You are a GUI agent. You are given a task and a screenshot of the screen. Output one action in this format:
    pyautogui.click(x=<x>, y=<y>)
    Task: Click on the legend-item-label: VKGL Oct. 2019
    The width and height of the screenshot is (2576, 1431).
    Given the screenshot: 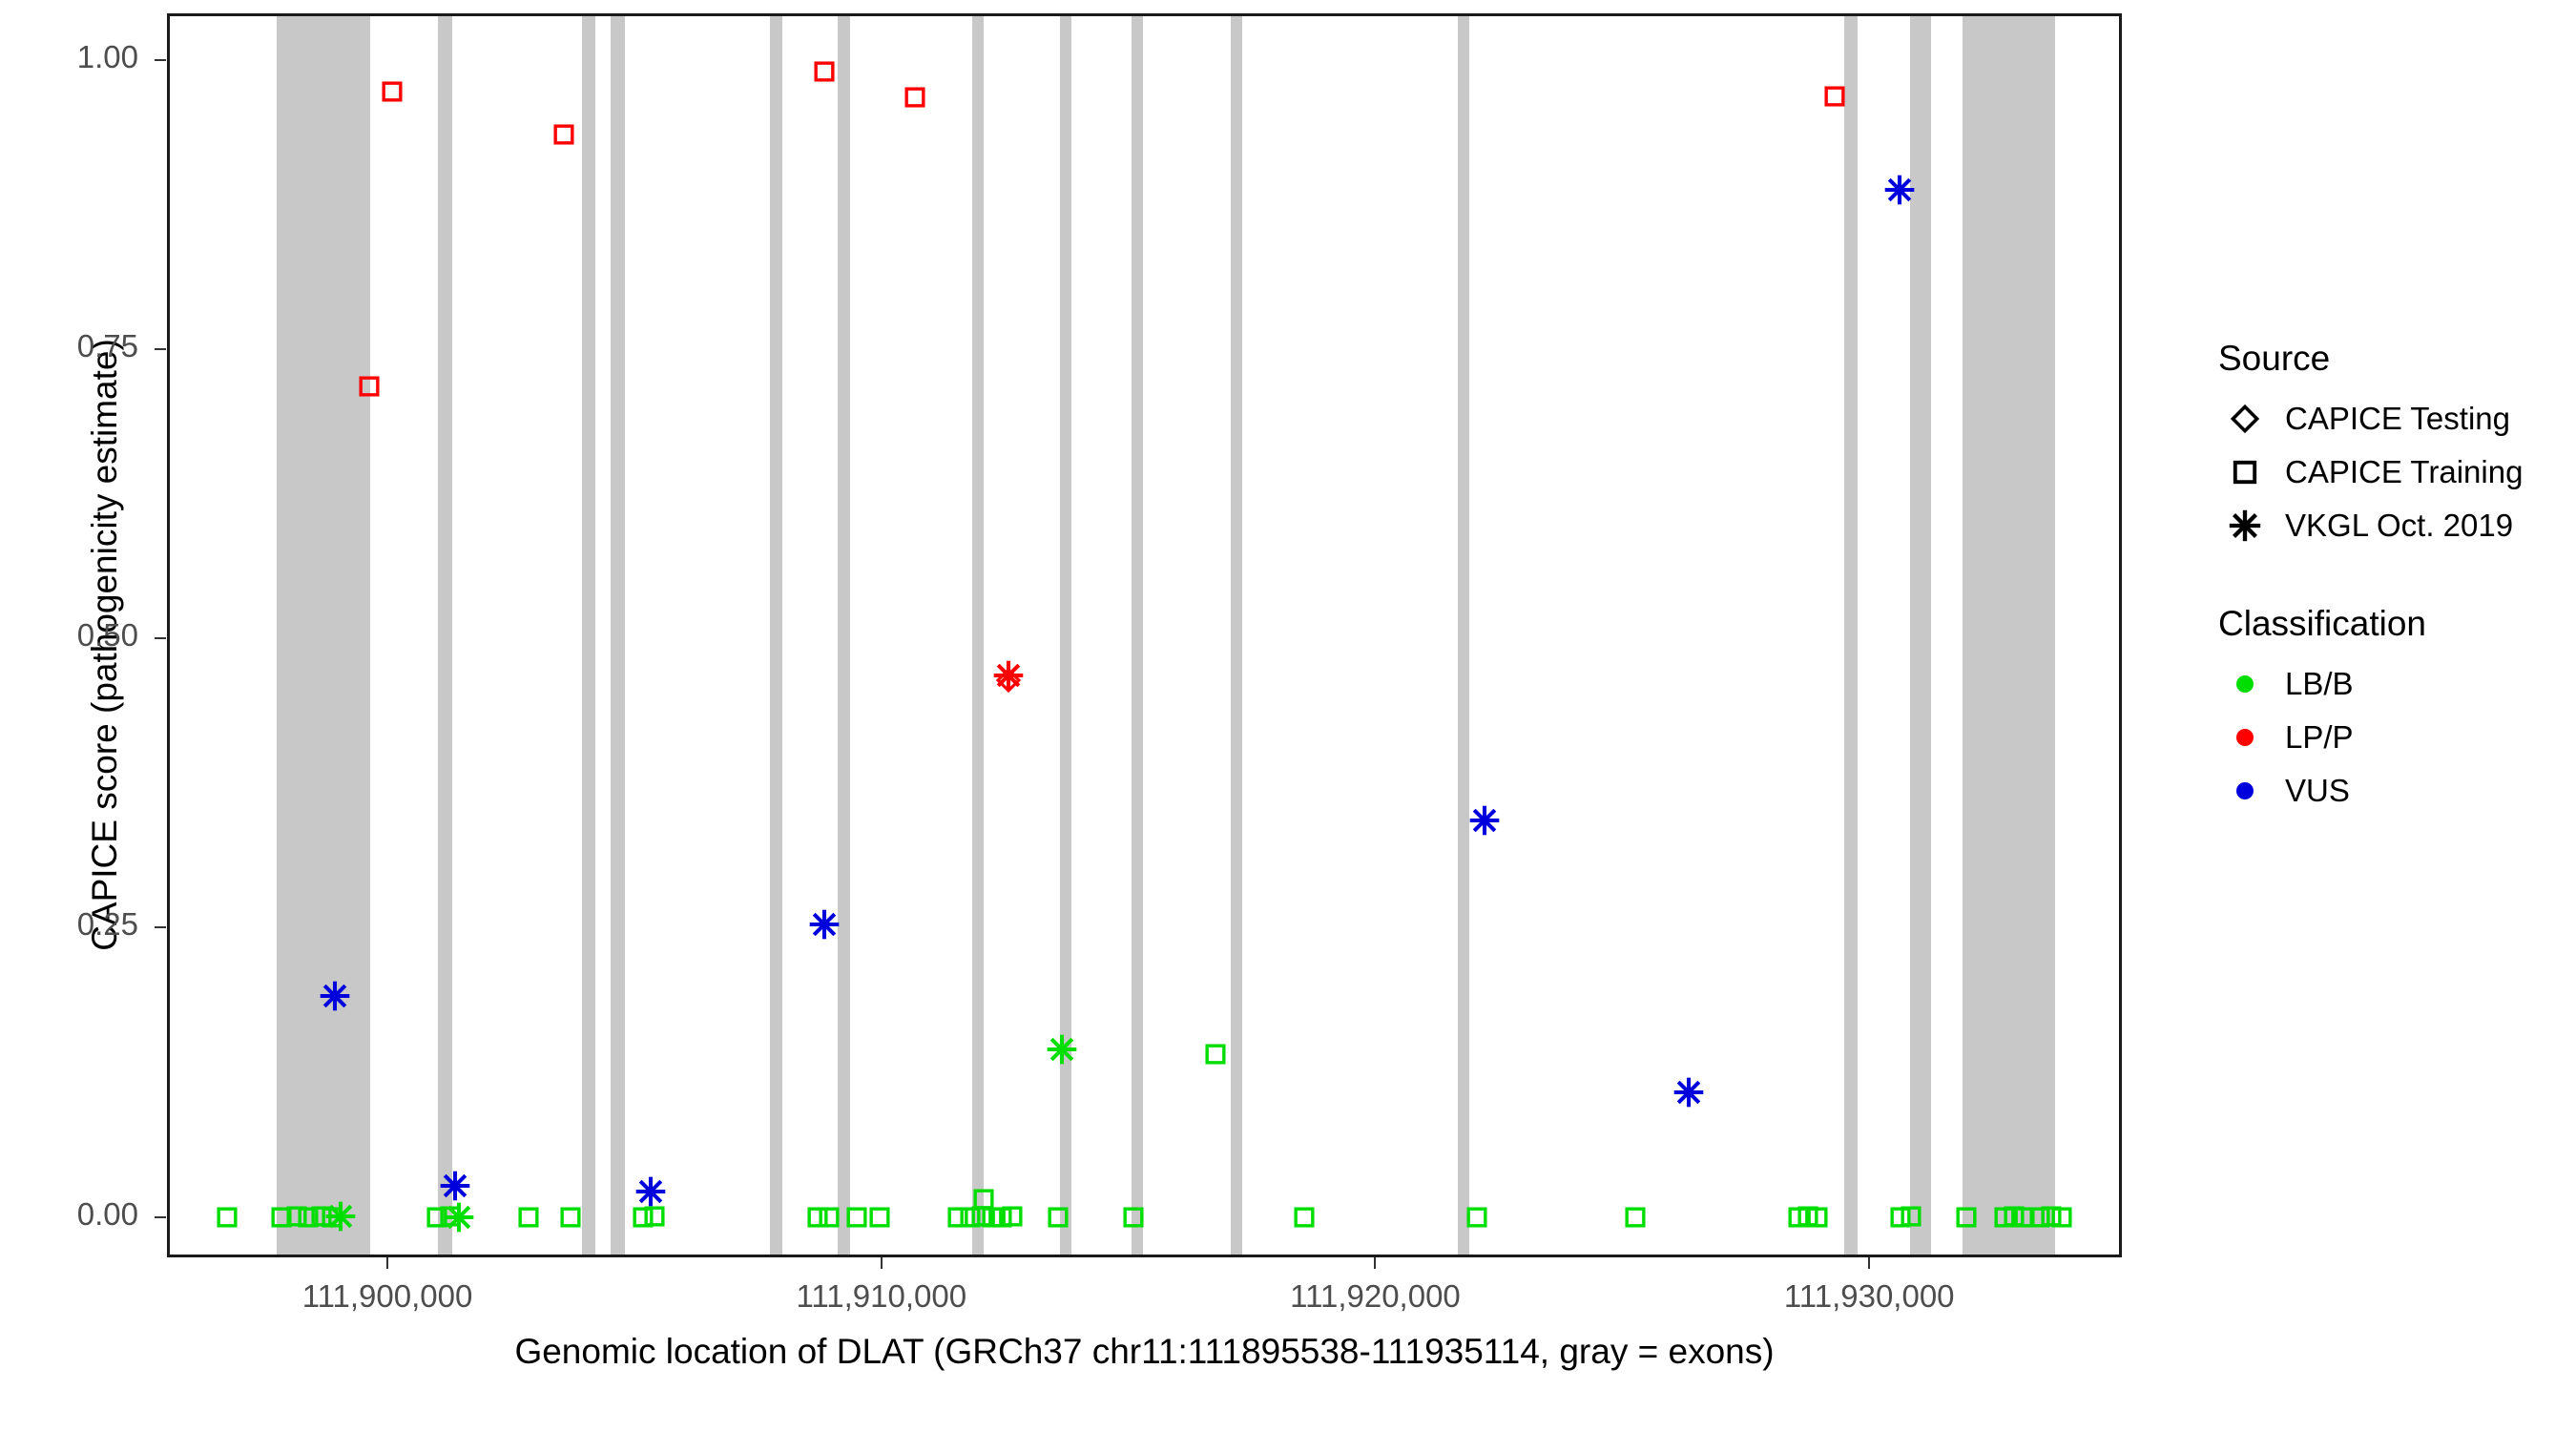 What is the action you would take?
    pyautogui.click(x=2399, y=526)
    